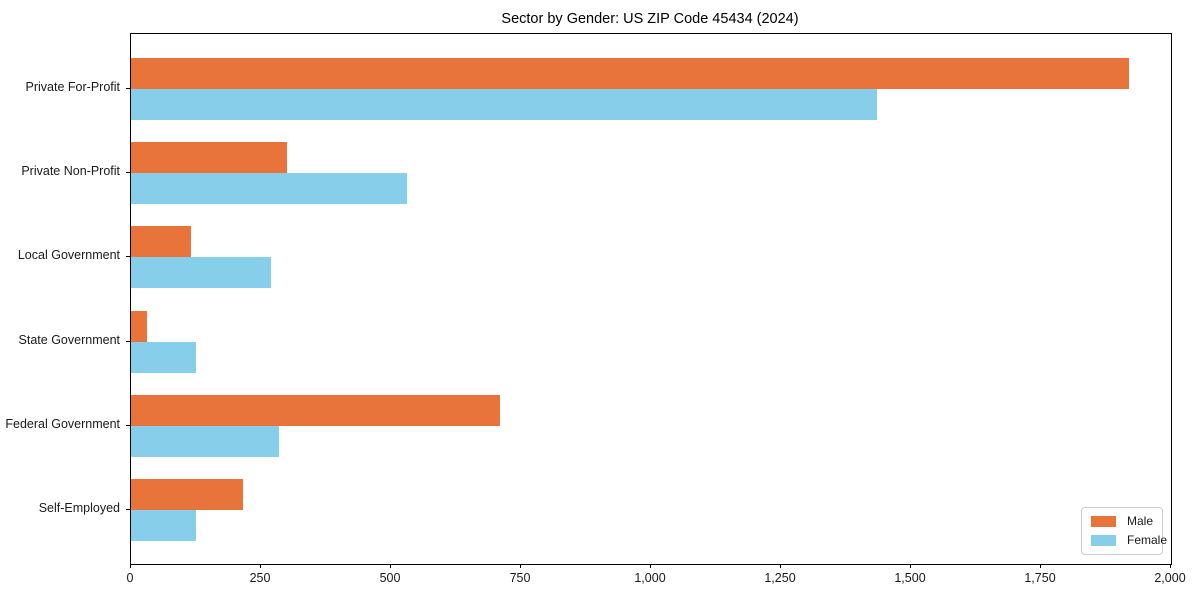 This screenshot has height=600, width=1200. Describe the element at coordinates (70, 171) in the screenshot. I see `ytick-label: Private Non-Profit` at that location.